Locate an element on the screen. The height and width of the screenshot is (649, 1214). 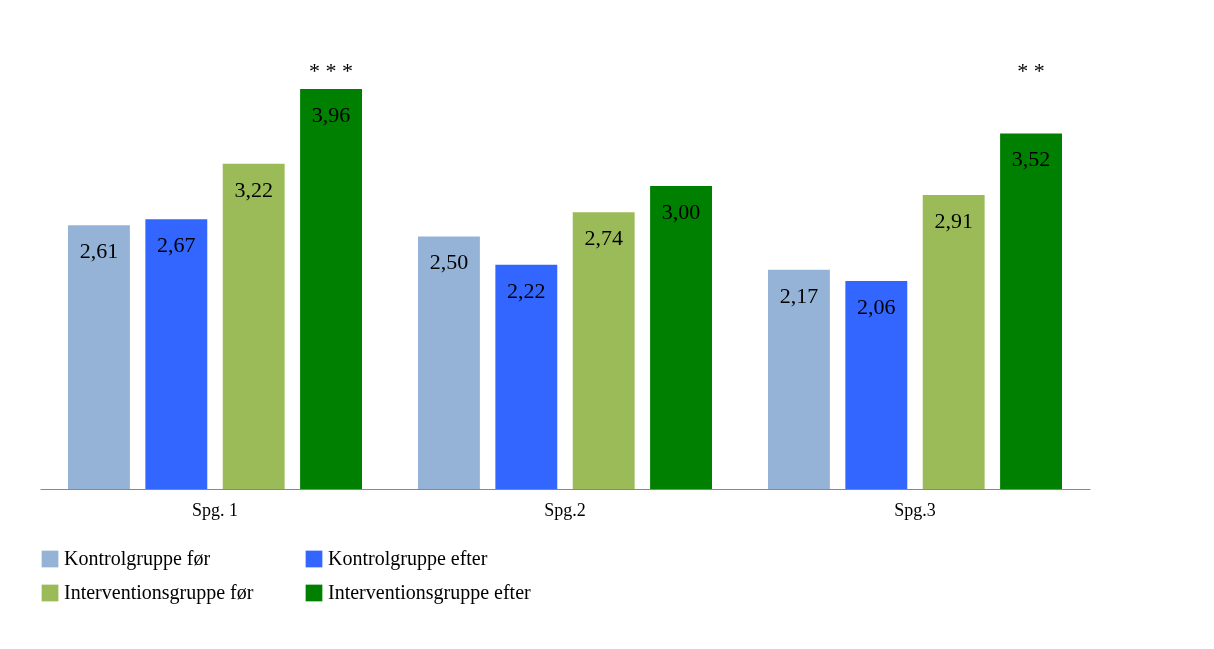
data-label: 2,61 is located at coordinates (99, 251).